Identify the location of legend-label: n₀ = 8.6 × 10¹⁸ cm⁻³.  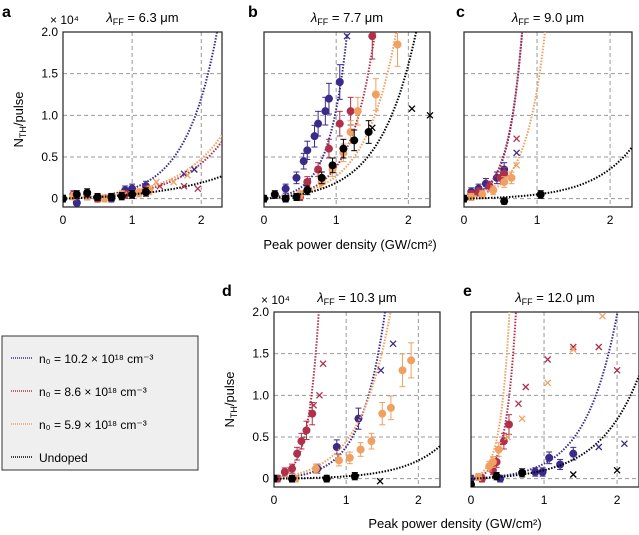
(93, 392).